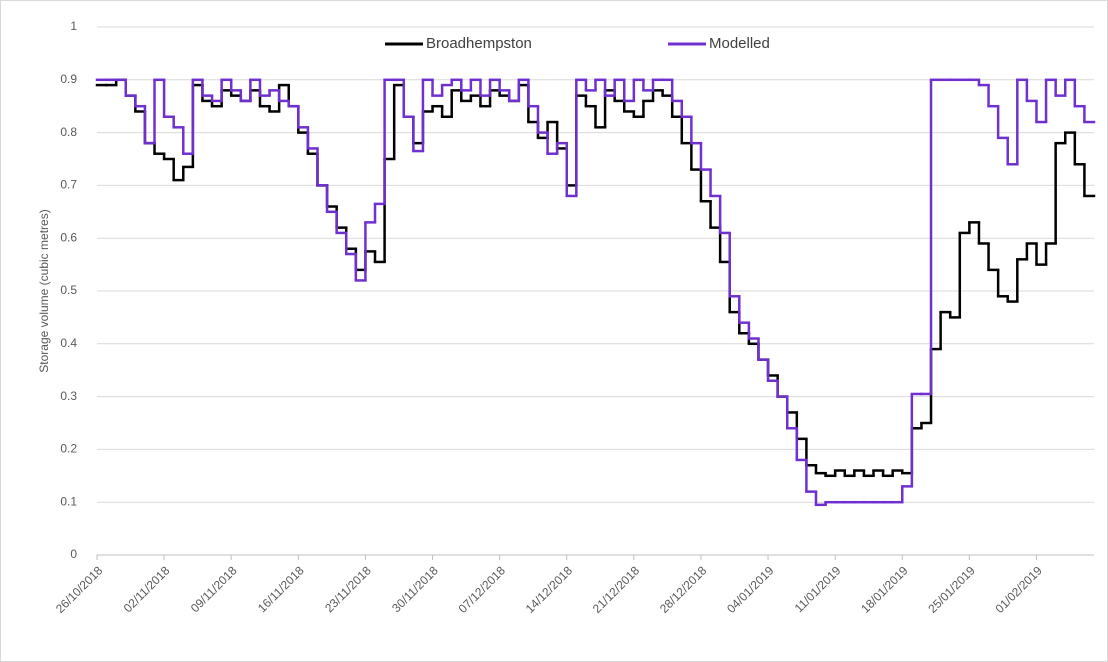  I want to click on y-tick-label: 0.9, so click(68, 79).